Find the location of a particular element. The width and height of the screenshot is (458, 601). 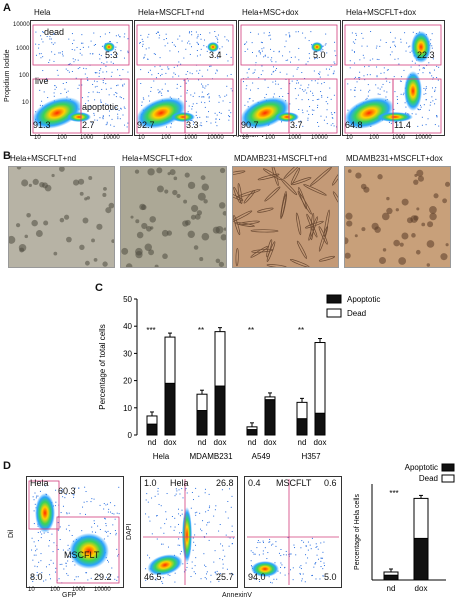

legend-swatch-apoptotic is located at coordinates (334, 299).